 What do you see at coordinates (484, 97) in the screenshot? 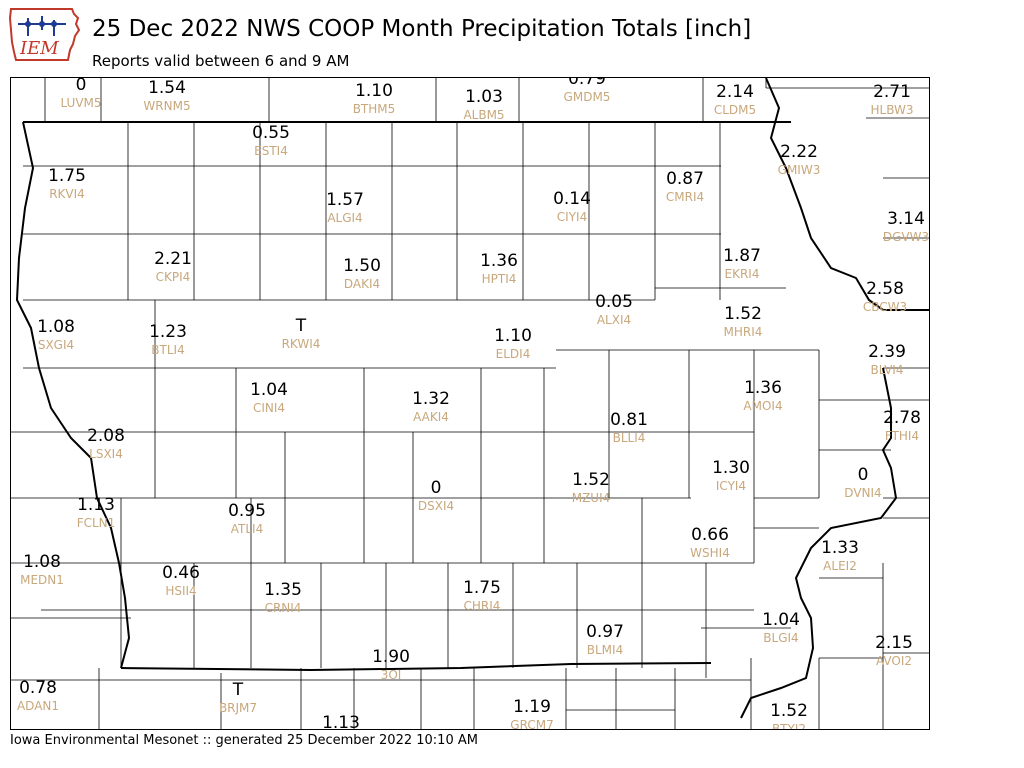
I see `precip-value: 1.03` at bounding box center [484, 97].